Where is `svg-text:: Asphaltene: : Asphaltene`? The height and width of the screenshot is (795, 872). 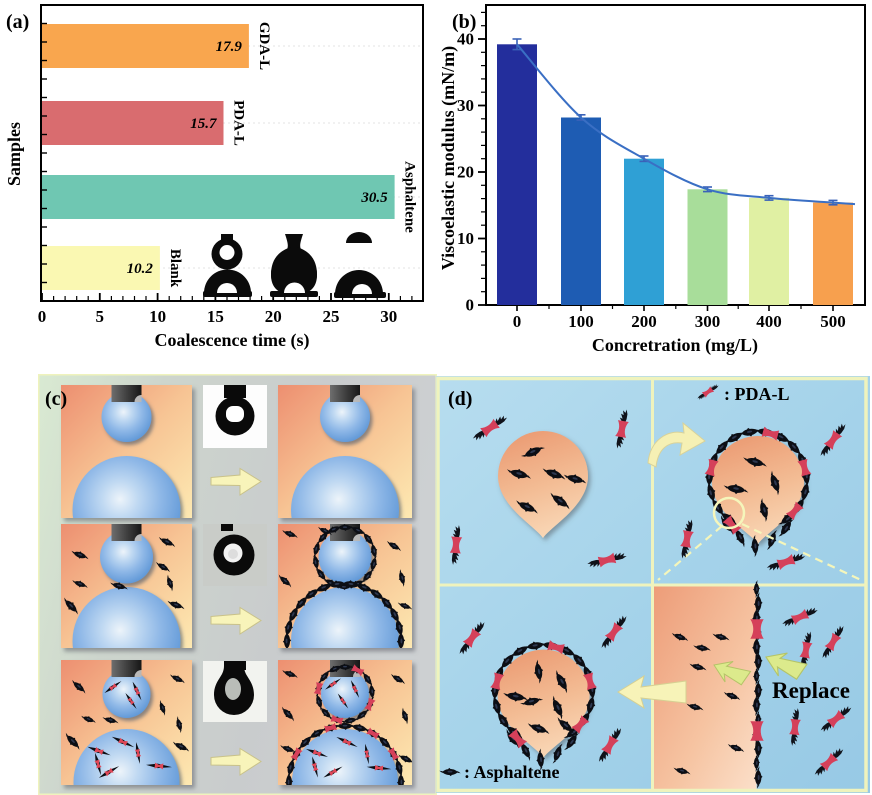
svg-text:: Asphaltene: : Asphaltene is located at coordinates (512, 772).